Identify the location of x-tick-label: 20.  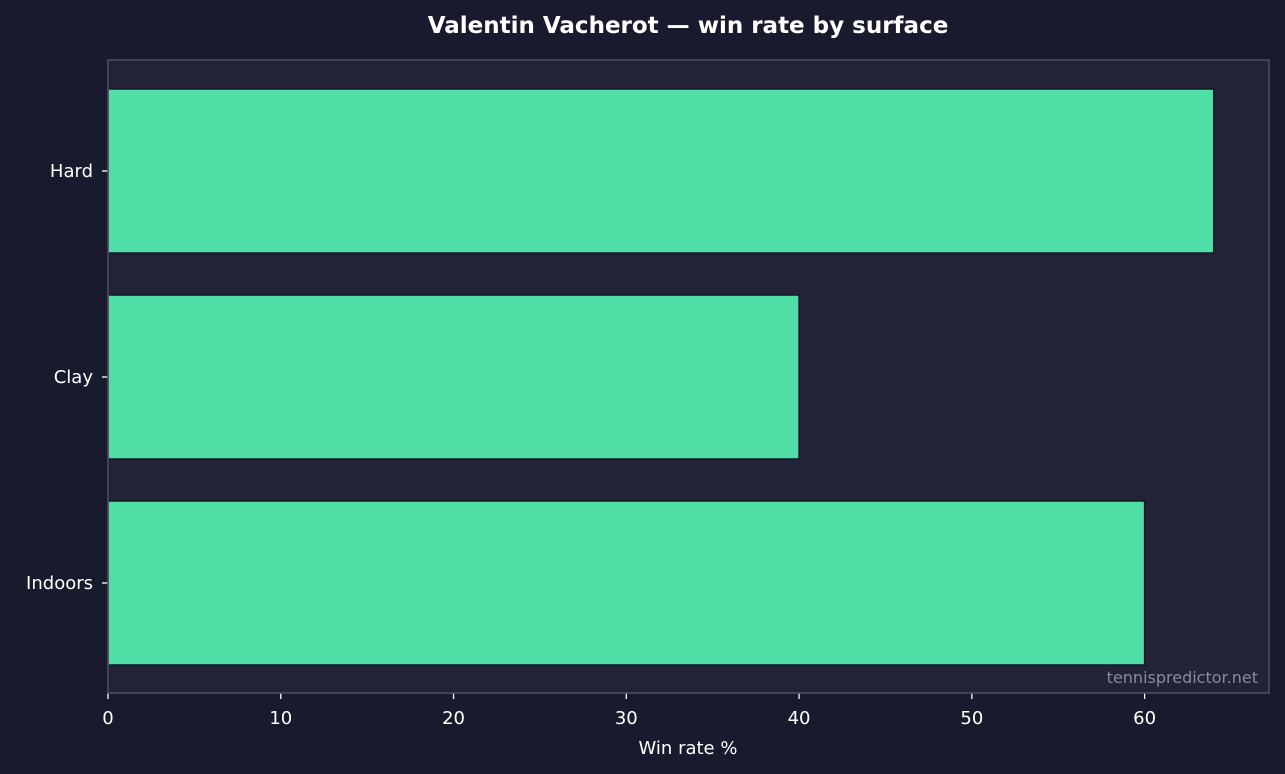
(453, 718).